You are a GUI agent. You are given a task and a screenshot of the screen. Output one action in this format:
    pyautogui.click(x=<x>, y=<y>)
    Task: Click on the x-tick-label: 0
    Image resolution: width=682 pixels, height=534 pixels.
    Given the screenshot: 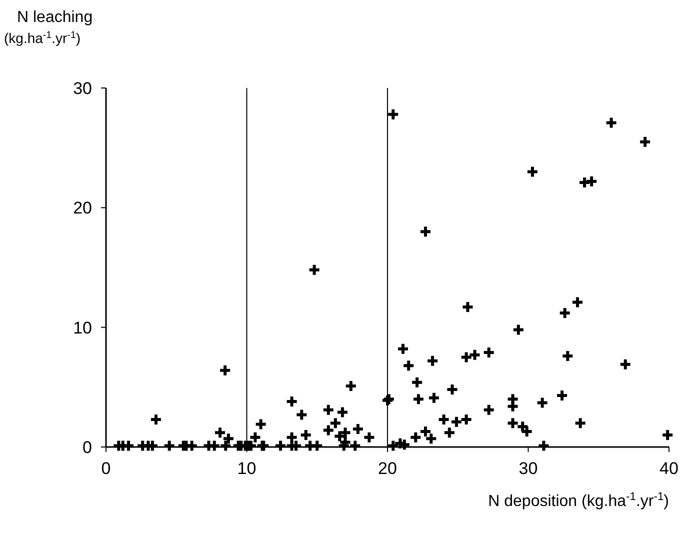 What is the action you would take?
    pyautogui.click(x=106, y=468)
    